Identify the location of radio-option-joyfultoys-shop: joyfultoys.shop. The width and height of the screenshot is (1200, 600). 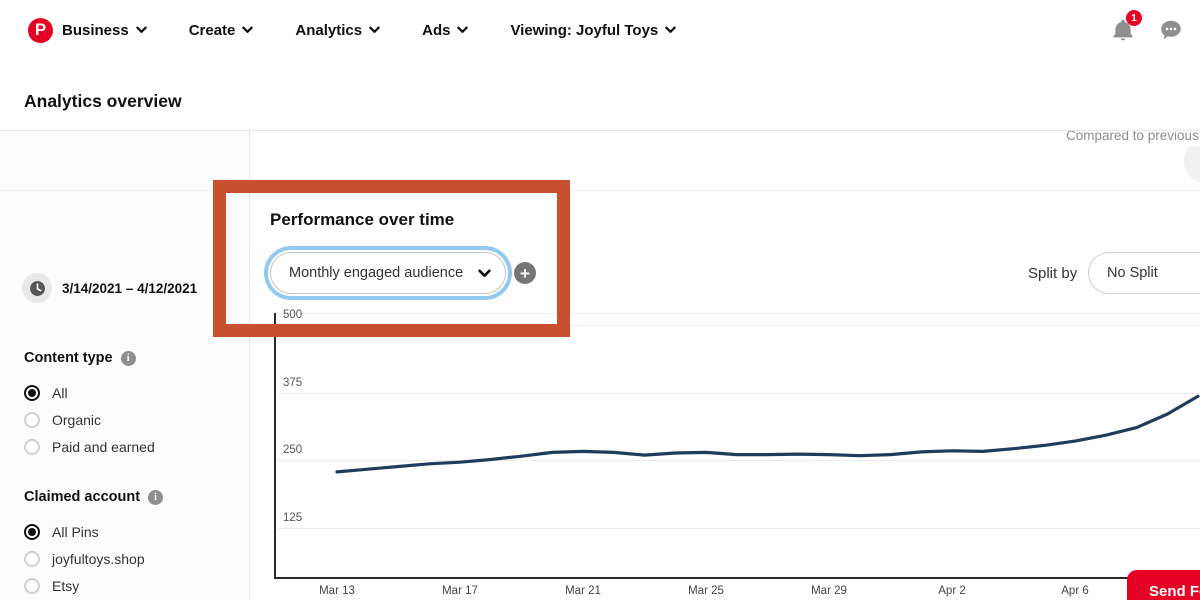
(125, 558).